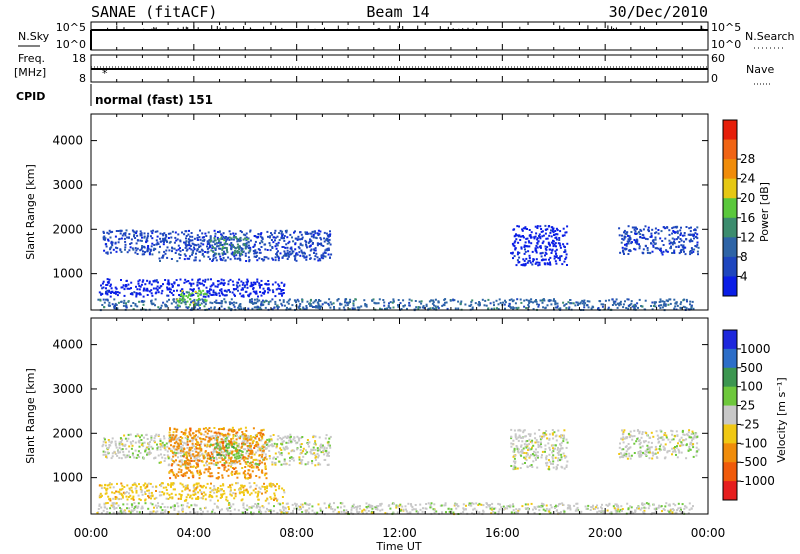 The image size is (800, 554). Describe the element at coordinates (747, 237) in the screenshot. I see `colorbar-tick-label: 12` at that location.